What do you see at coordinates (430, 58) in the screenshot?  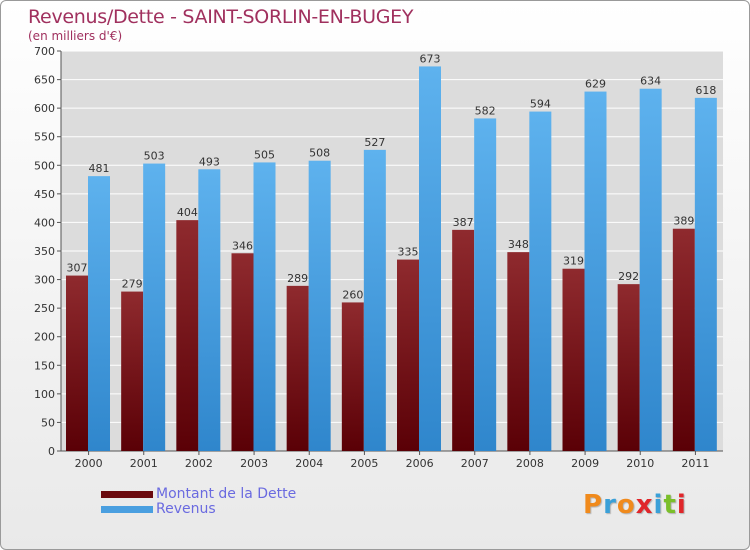 I see `data-label: 673` at bounding box center [430, 58].